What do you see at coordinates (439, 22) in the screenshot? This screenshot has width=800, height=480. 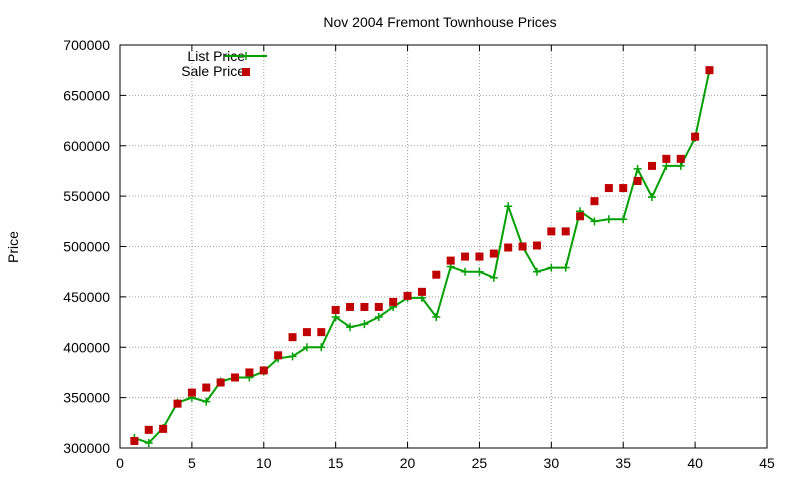 I see `chart-title: Nov 2004 Fremont Townhouse Prices` at bounding box center [439, 22].